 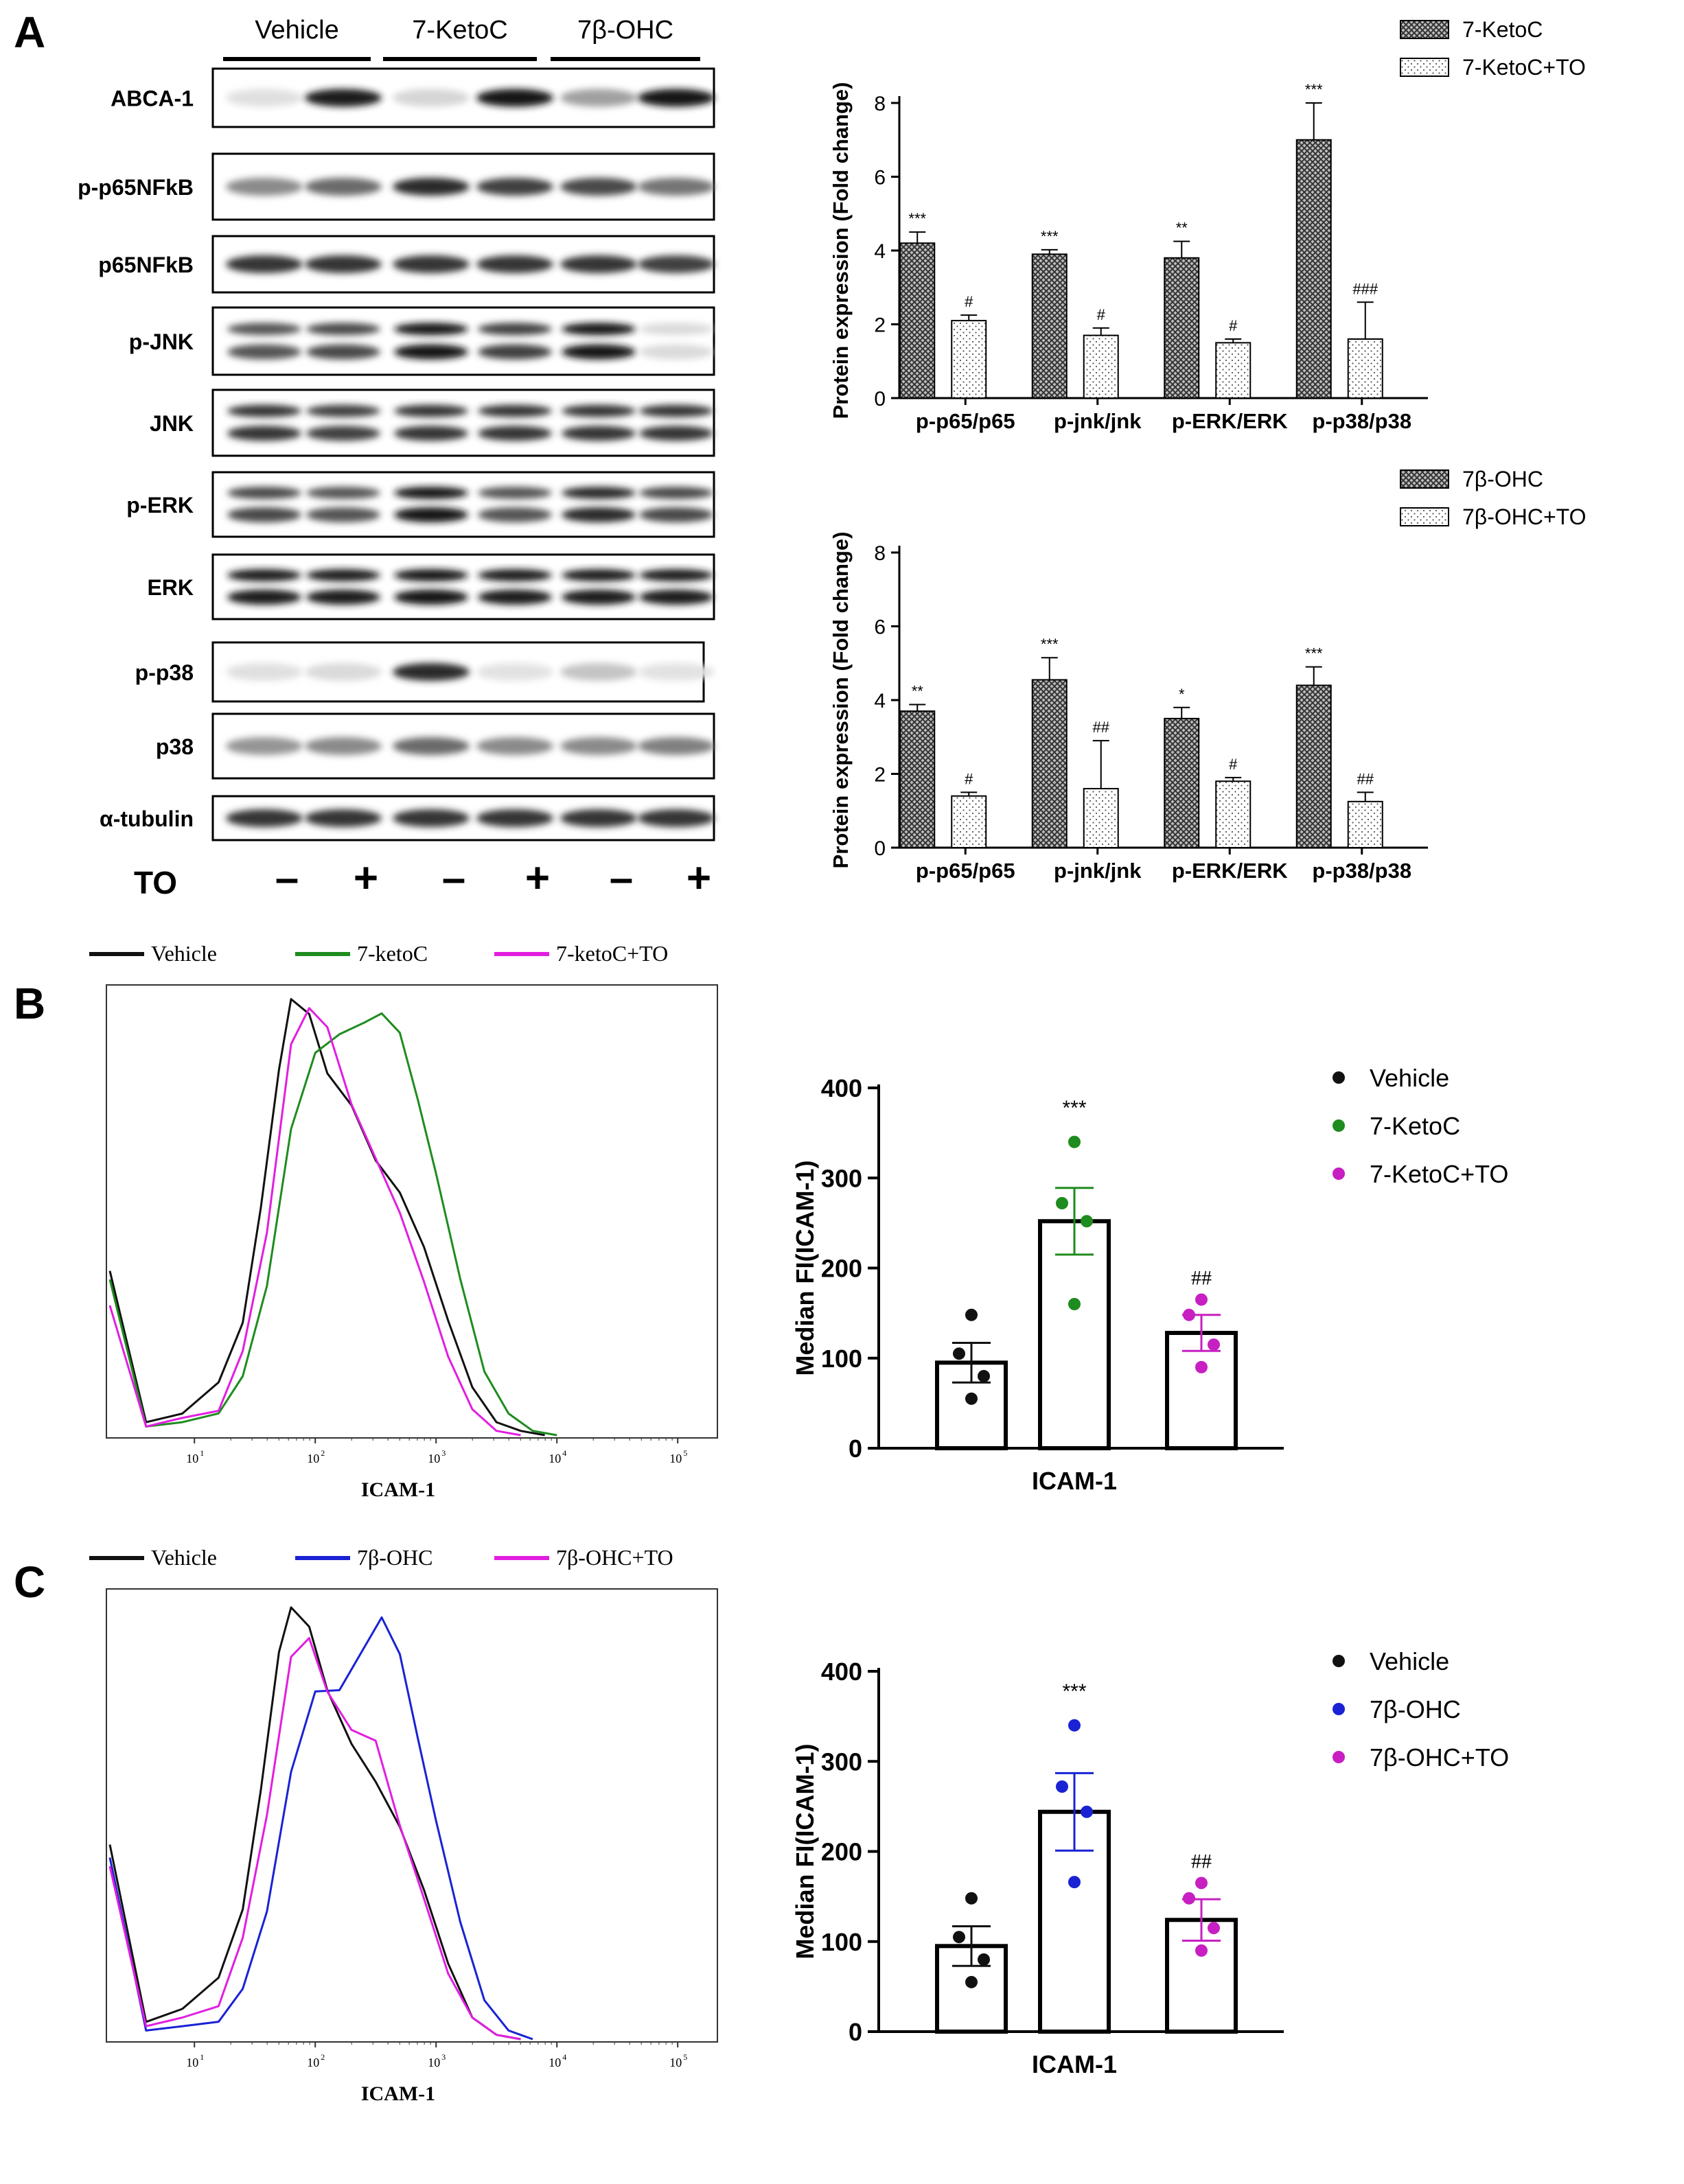 I want to click on blot-row-label: α-tubulin, so click(x=147, y=818).